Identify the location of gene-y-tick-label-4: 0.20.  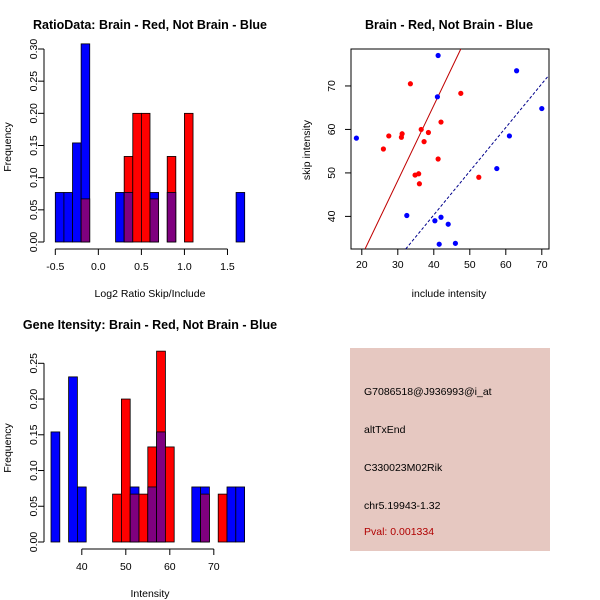
(34, 399).